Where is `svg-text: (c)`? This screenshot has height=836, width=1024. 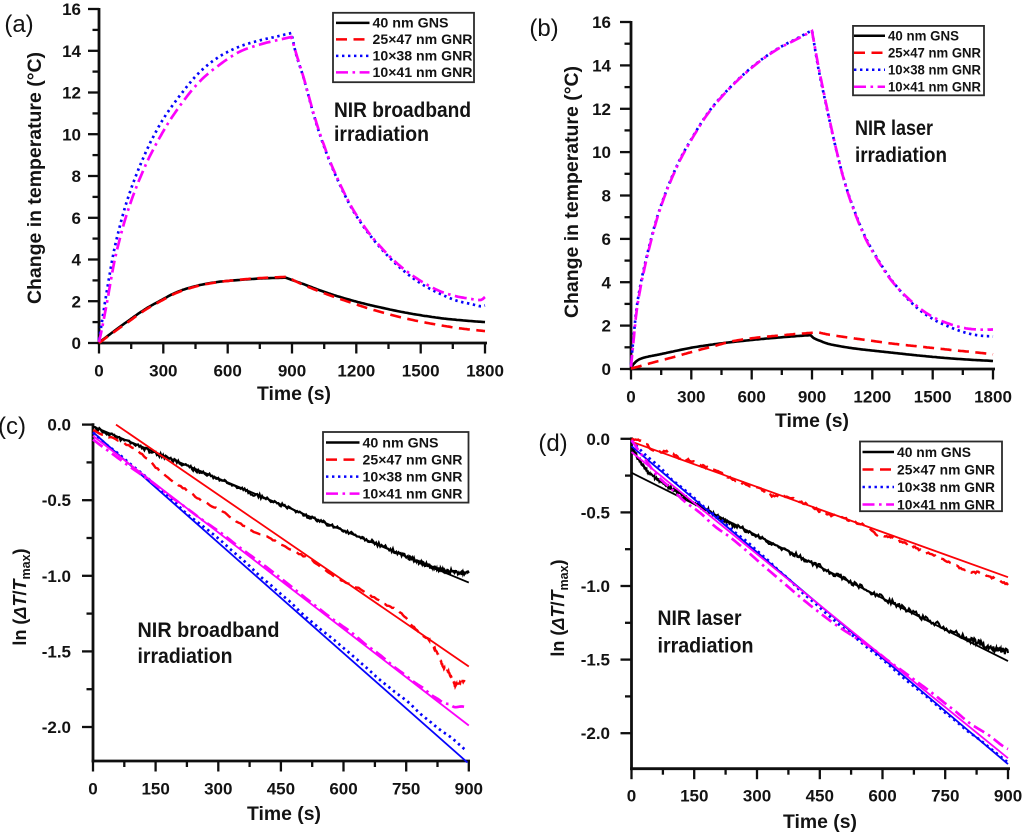
svg-text: (c) is located at coordinates (13, 426).